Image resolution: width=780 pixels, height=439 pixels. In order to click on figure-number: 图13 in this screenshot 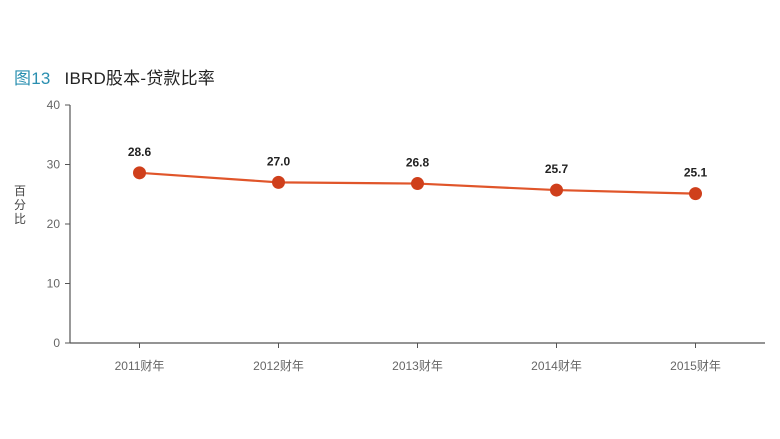, I will do `click(32, 78)`.